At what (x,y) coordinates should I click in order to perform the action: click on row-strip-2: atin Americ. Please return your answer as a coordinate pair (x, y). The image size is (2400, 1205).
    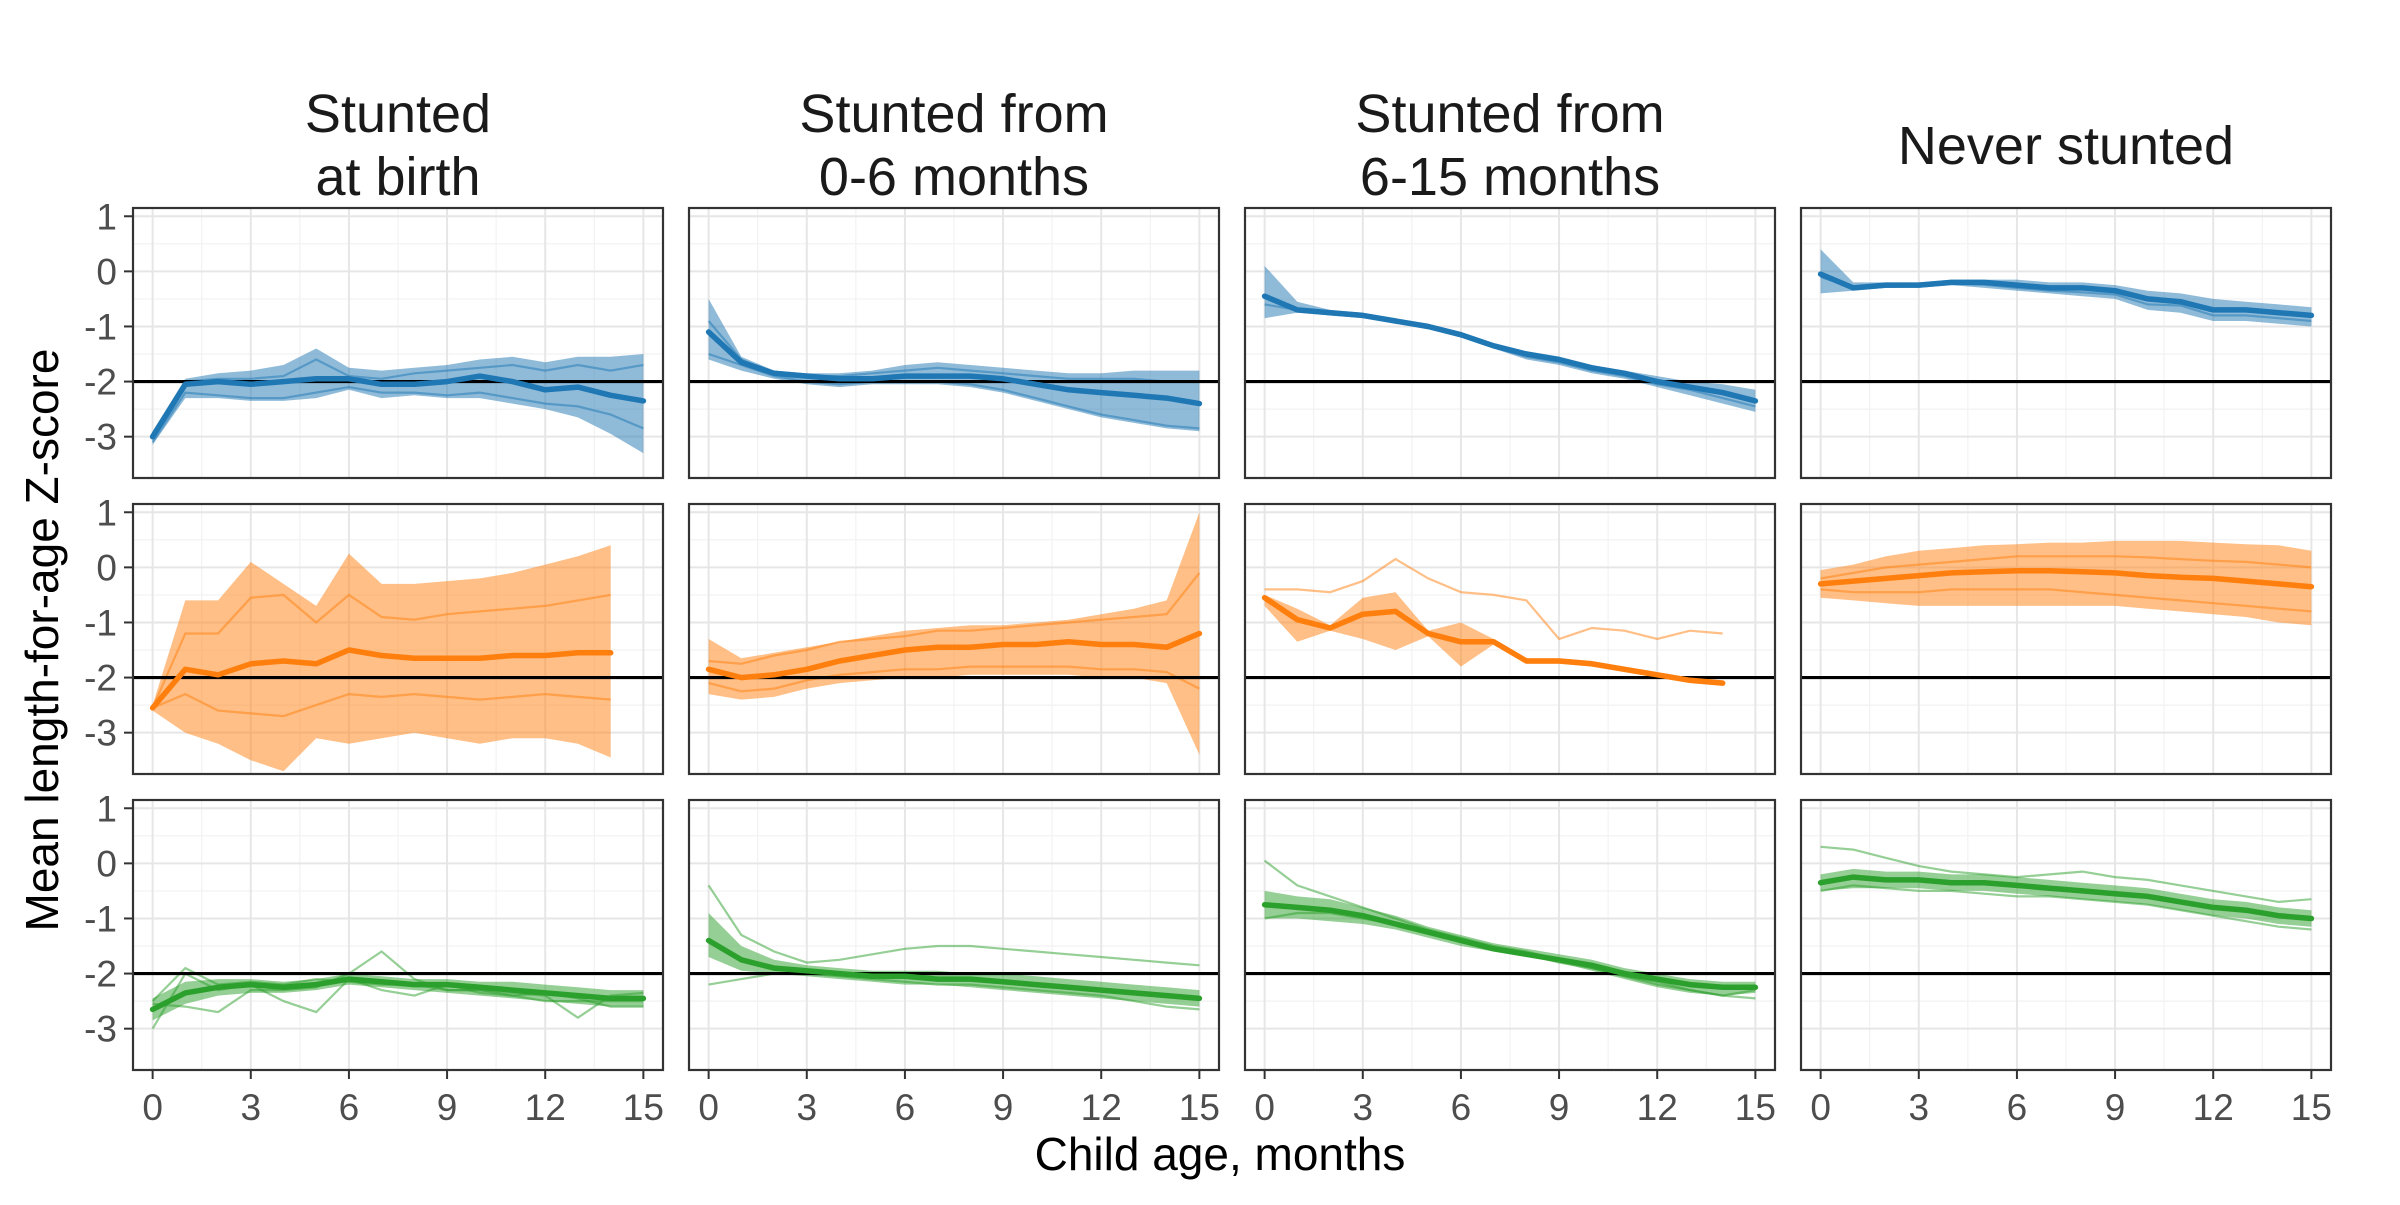
    Looking at the image, I should click on (2368, 638).